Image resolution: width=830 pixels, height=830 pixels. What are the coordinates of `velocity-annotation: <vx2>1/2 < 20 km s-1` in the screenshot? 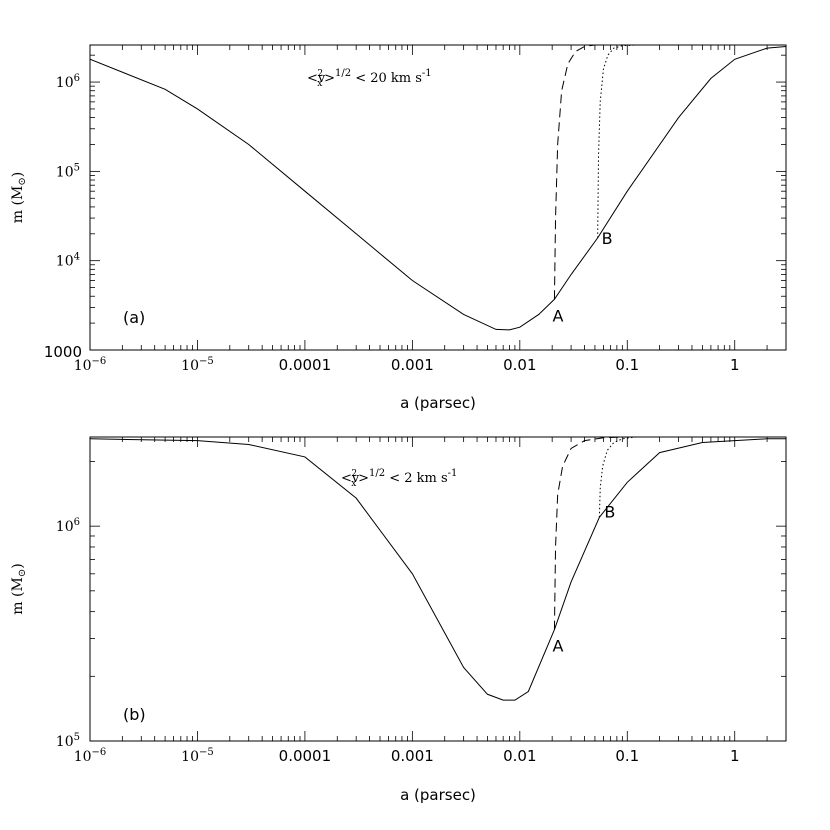 It's located at (369, 78).